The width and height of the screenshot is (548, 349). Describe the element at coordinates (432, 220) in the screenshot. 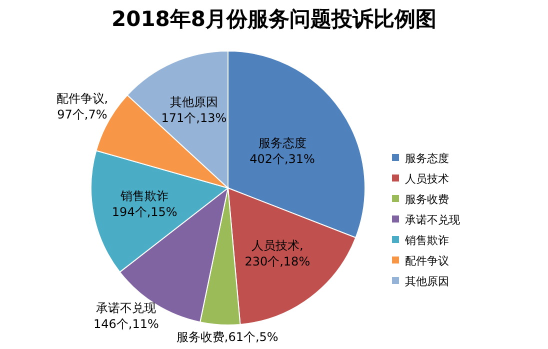

I see `legend-label: 承诺不兑现` at that location.